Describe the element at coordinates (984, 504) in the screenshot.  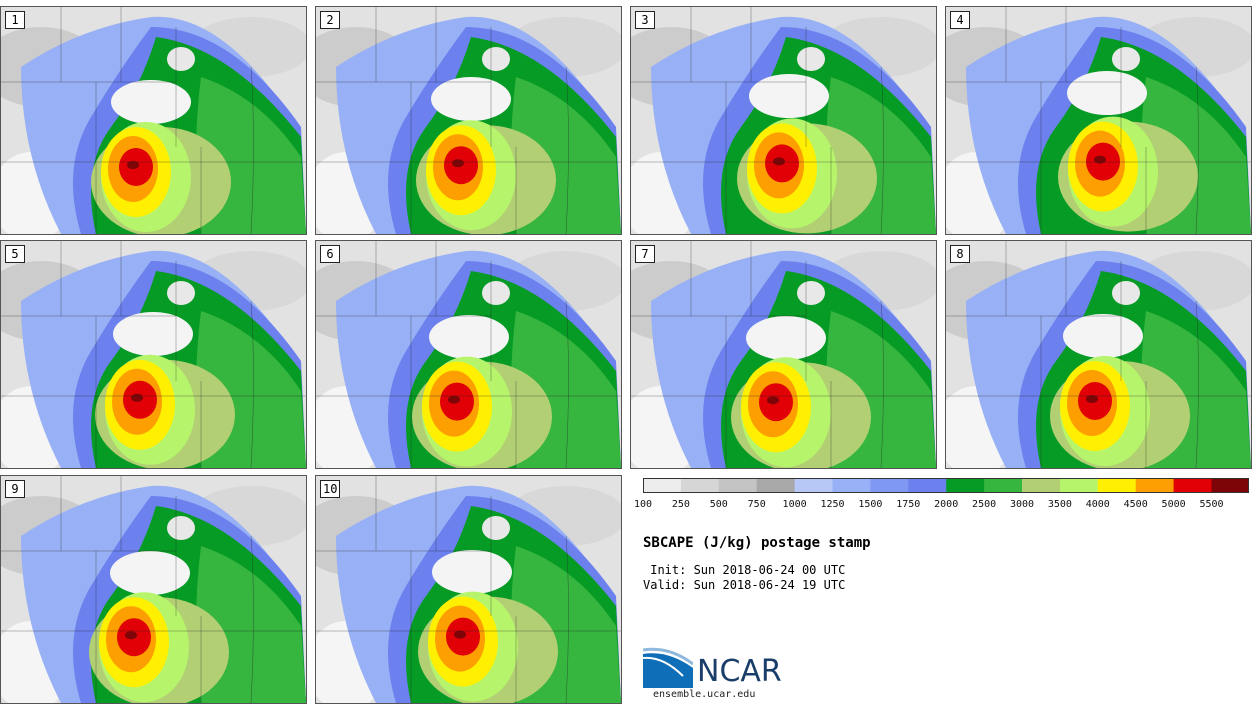
I see `colorbar-tick-label: 2500` at that location.